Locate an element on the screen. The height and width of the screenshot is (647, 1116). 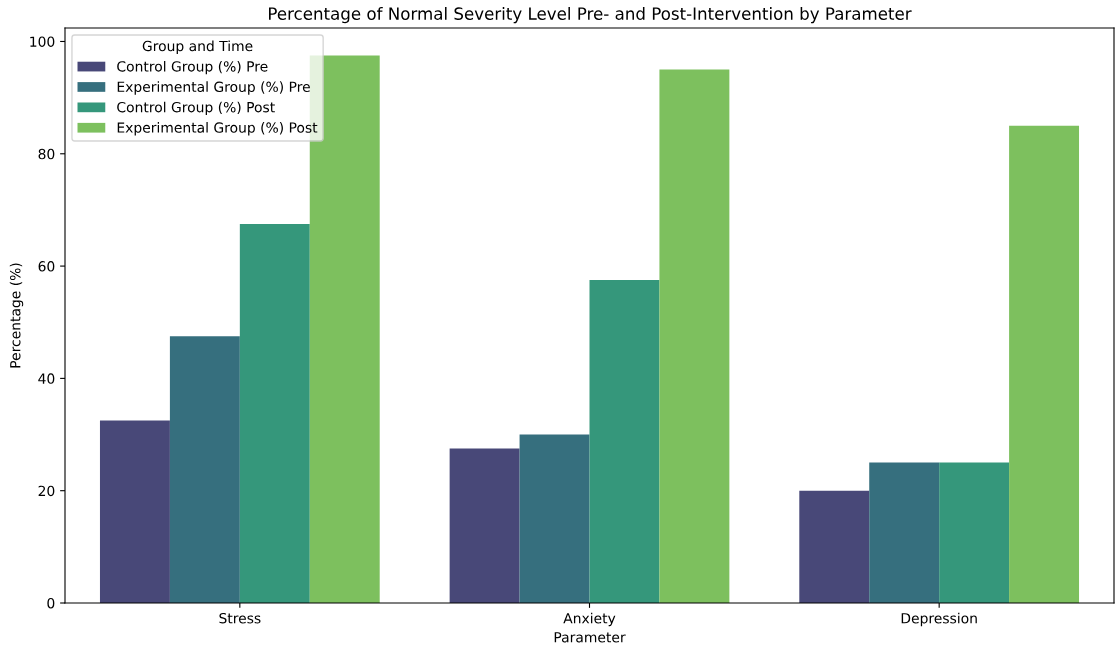
y-tick-label: 20 is located at coordinates (46, 491).